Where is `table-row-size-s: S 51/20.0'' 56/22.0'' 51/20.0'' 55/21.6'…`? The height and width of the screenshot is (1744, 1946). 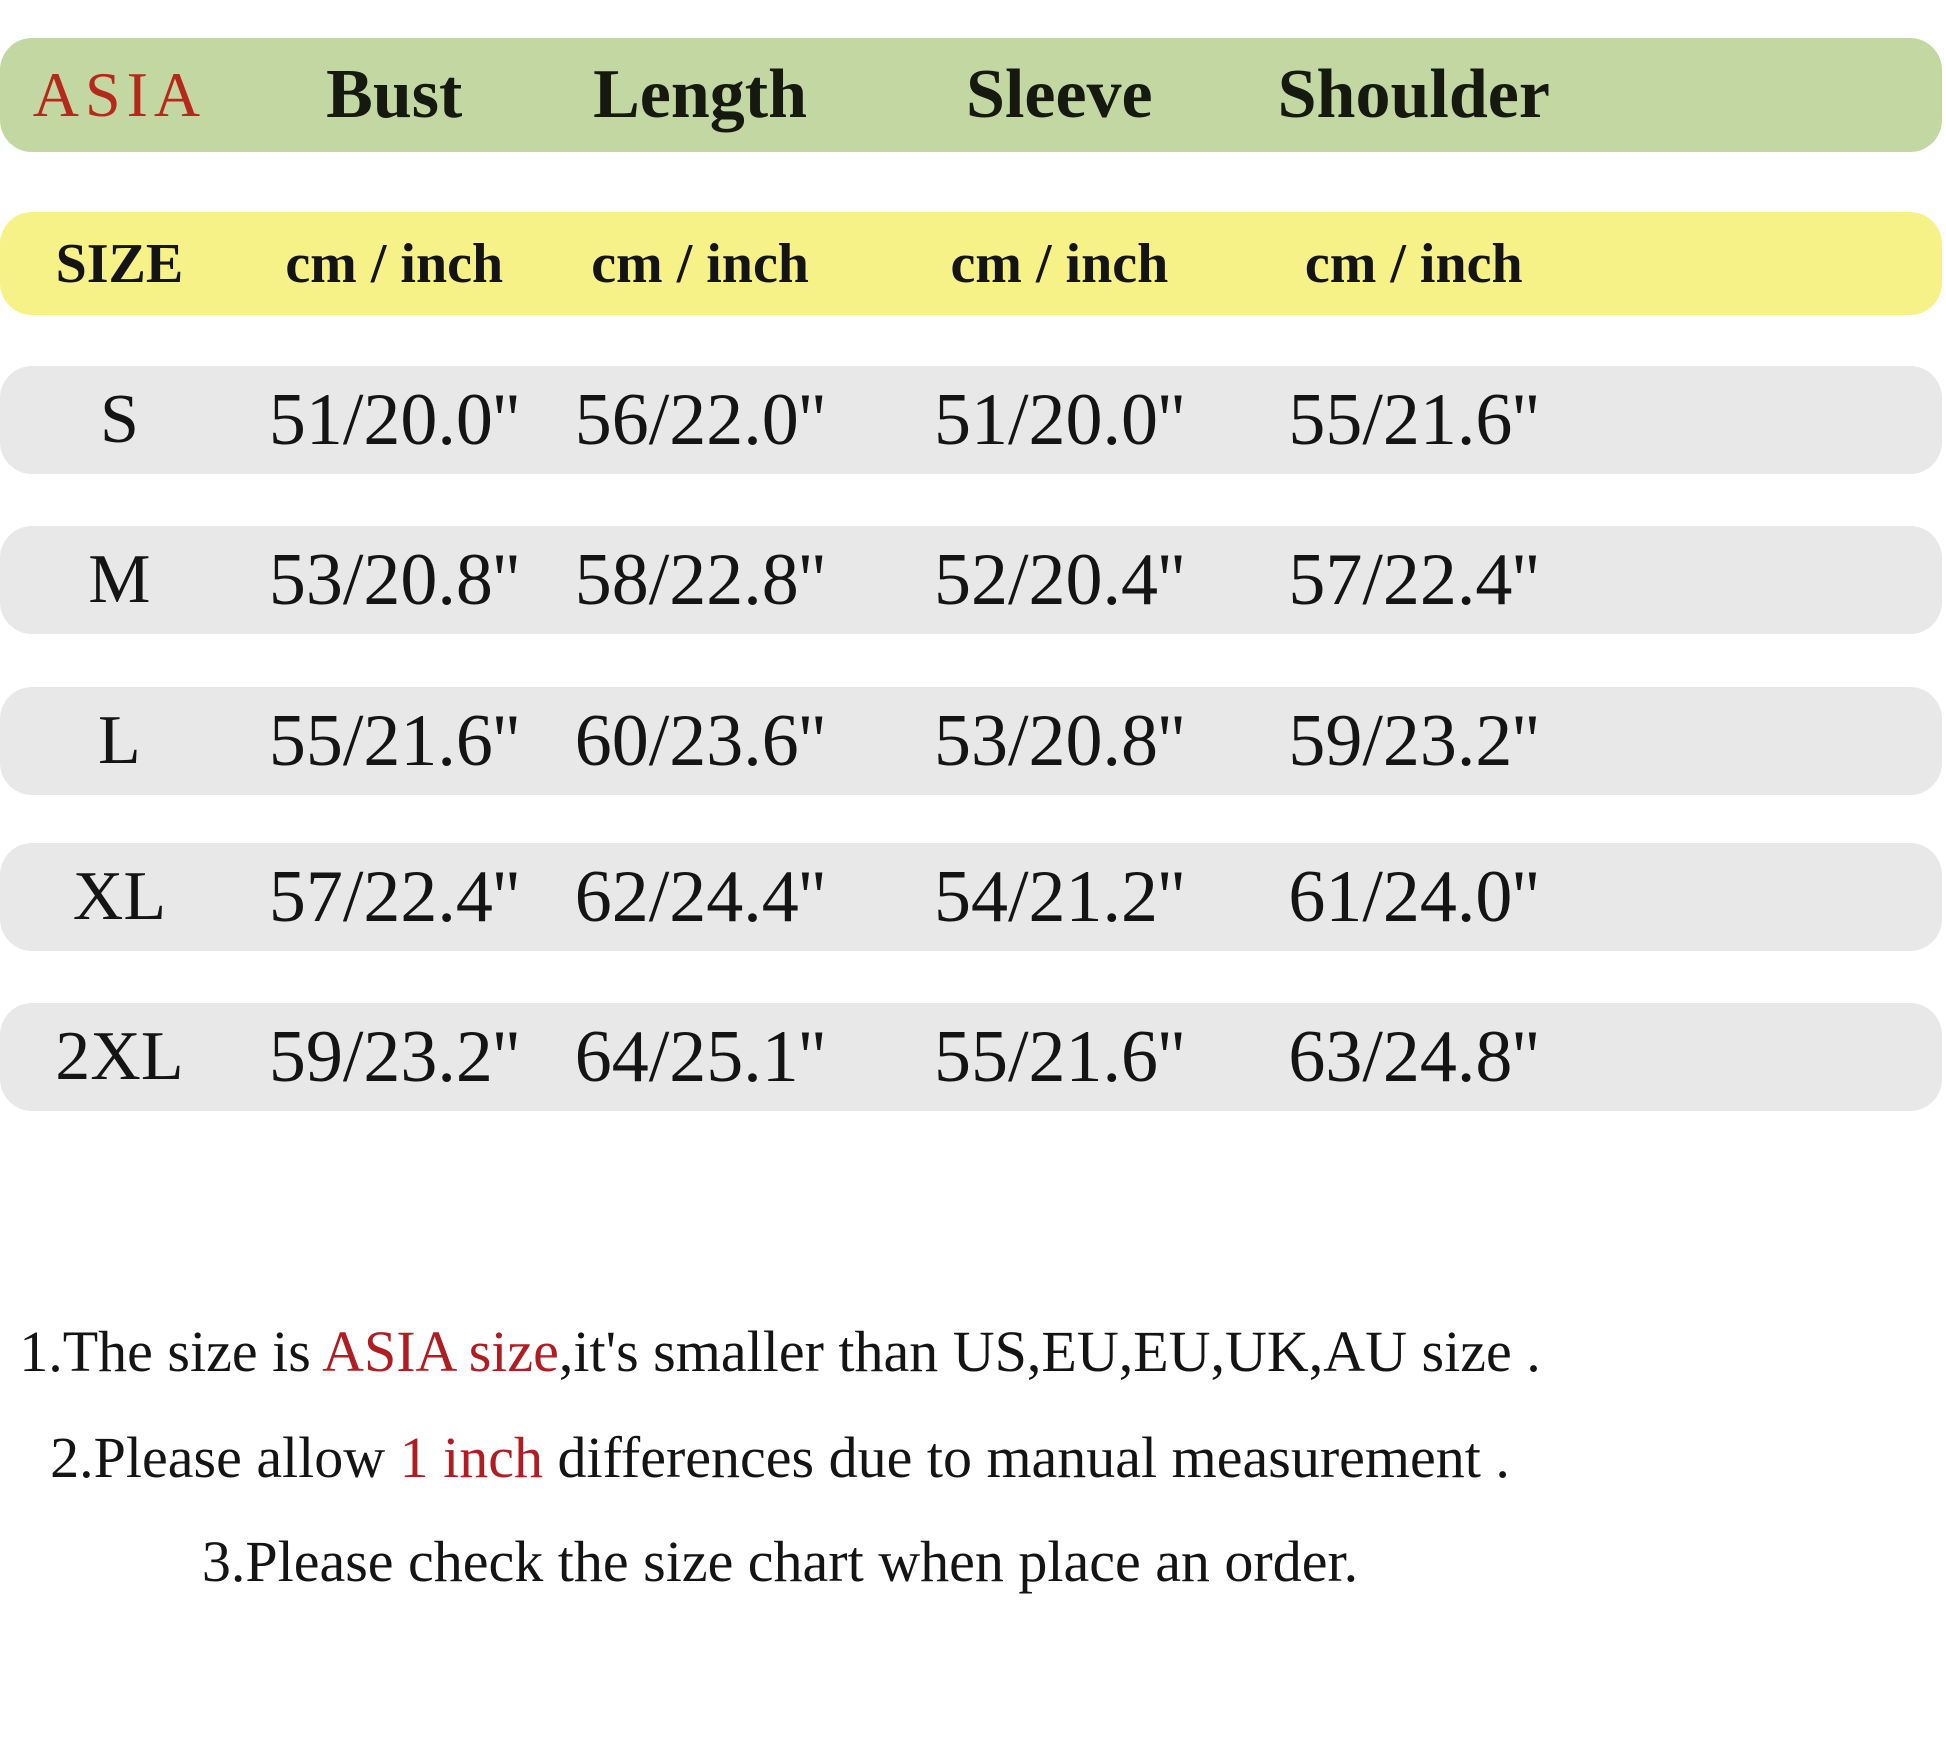 table-row-size-s: S 51/20.0'' 56/22.0'' 51/20.0'' 55/21.6'… is located at coordinates (971, 420).